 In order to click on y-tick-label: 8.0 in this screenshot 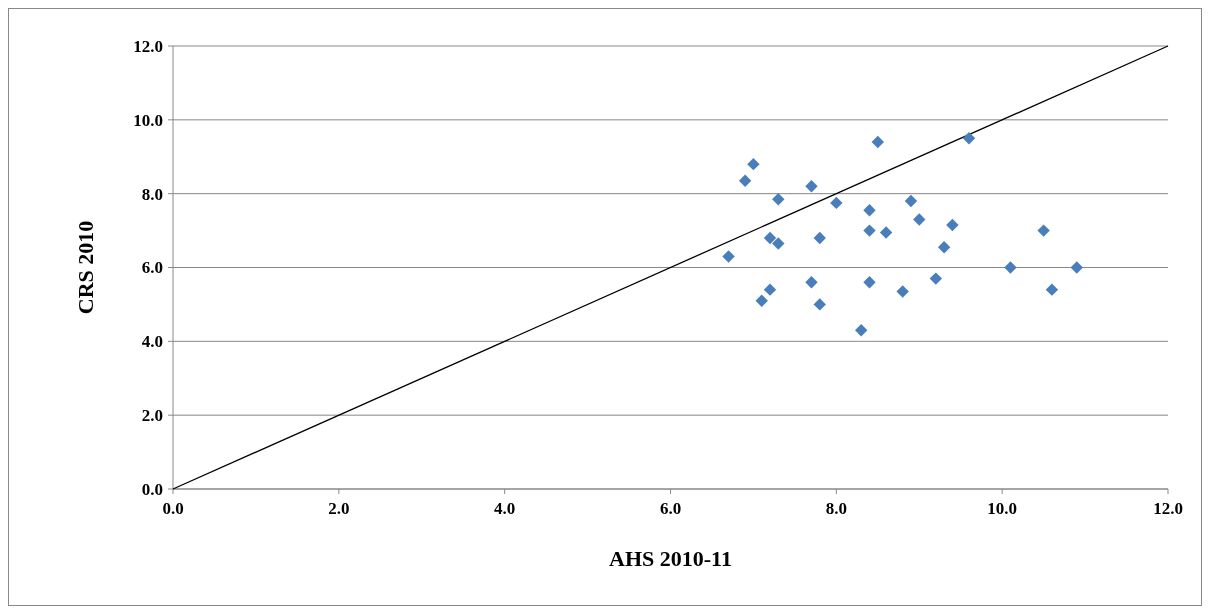, I will do `click(152, 194)`.